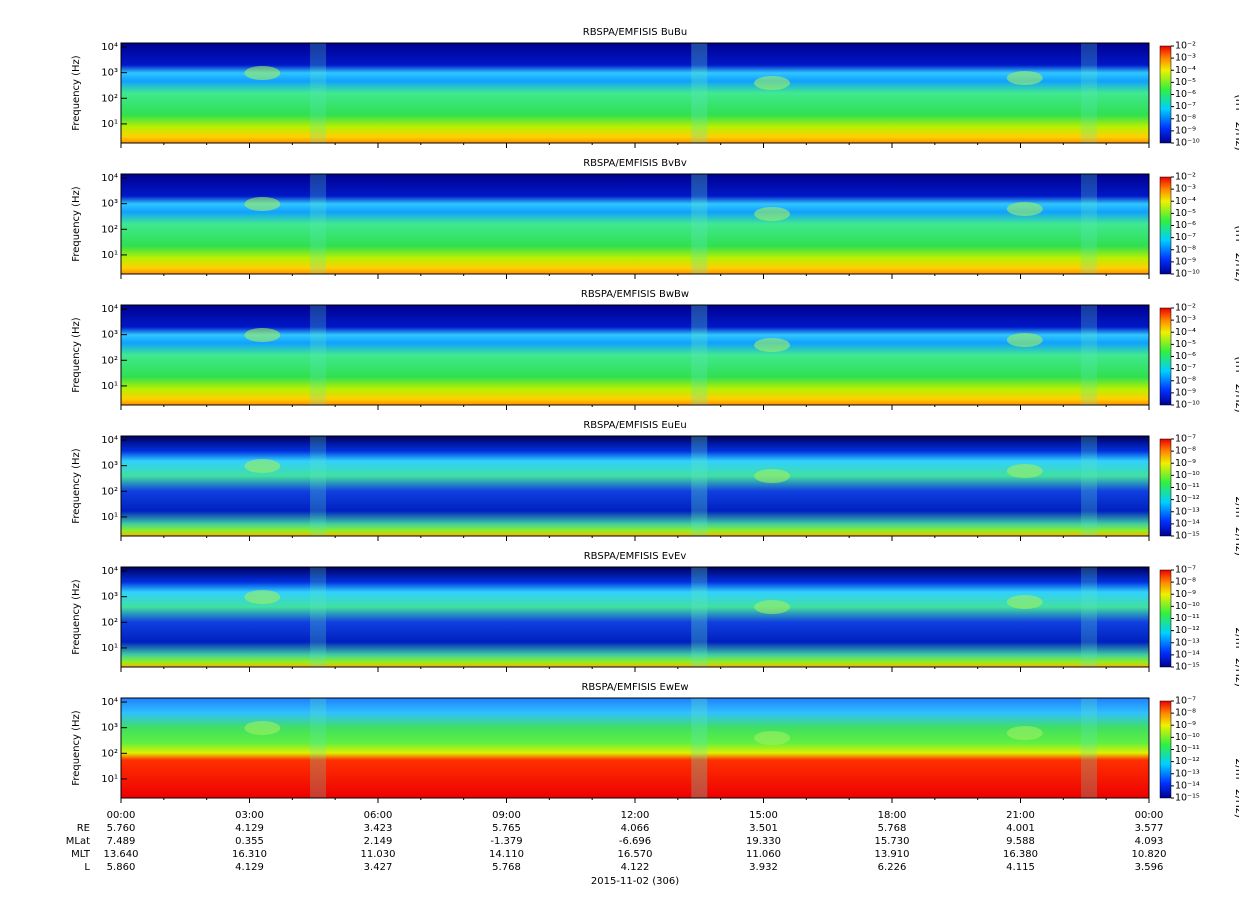  Describe the element at coordinates (506, 841) in the screenshot. I see `ephemeris-value: -1.379` at that location.